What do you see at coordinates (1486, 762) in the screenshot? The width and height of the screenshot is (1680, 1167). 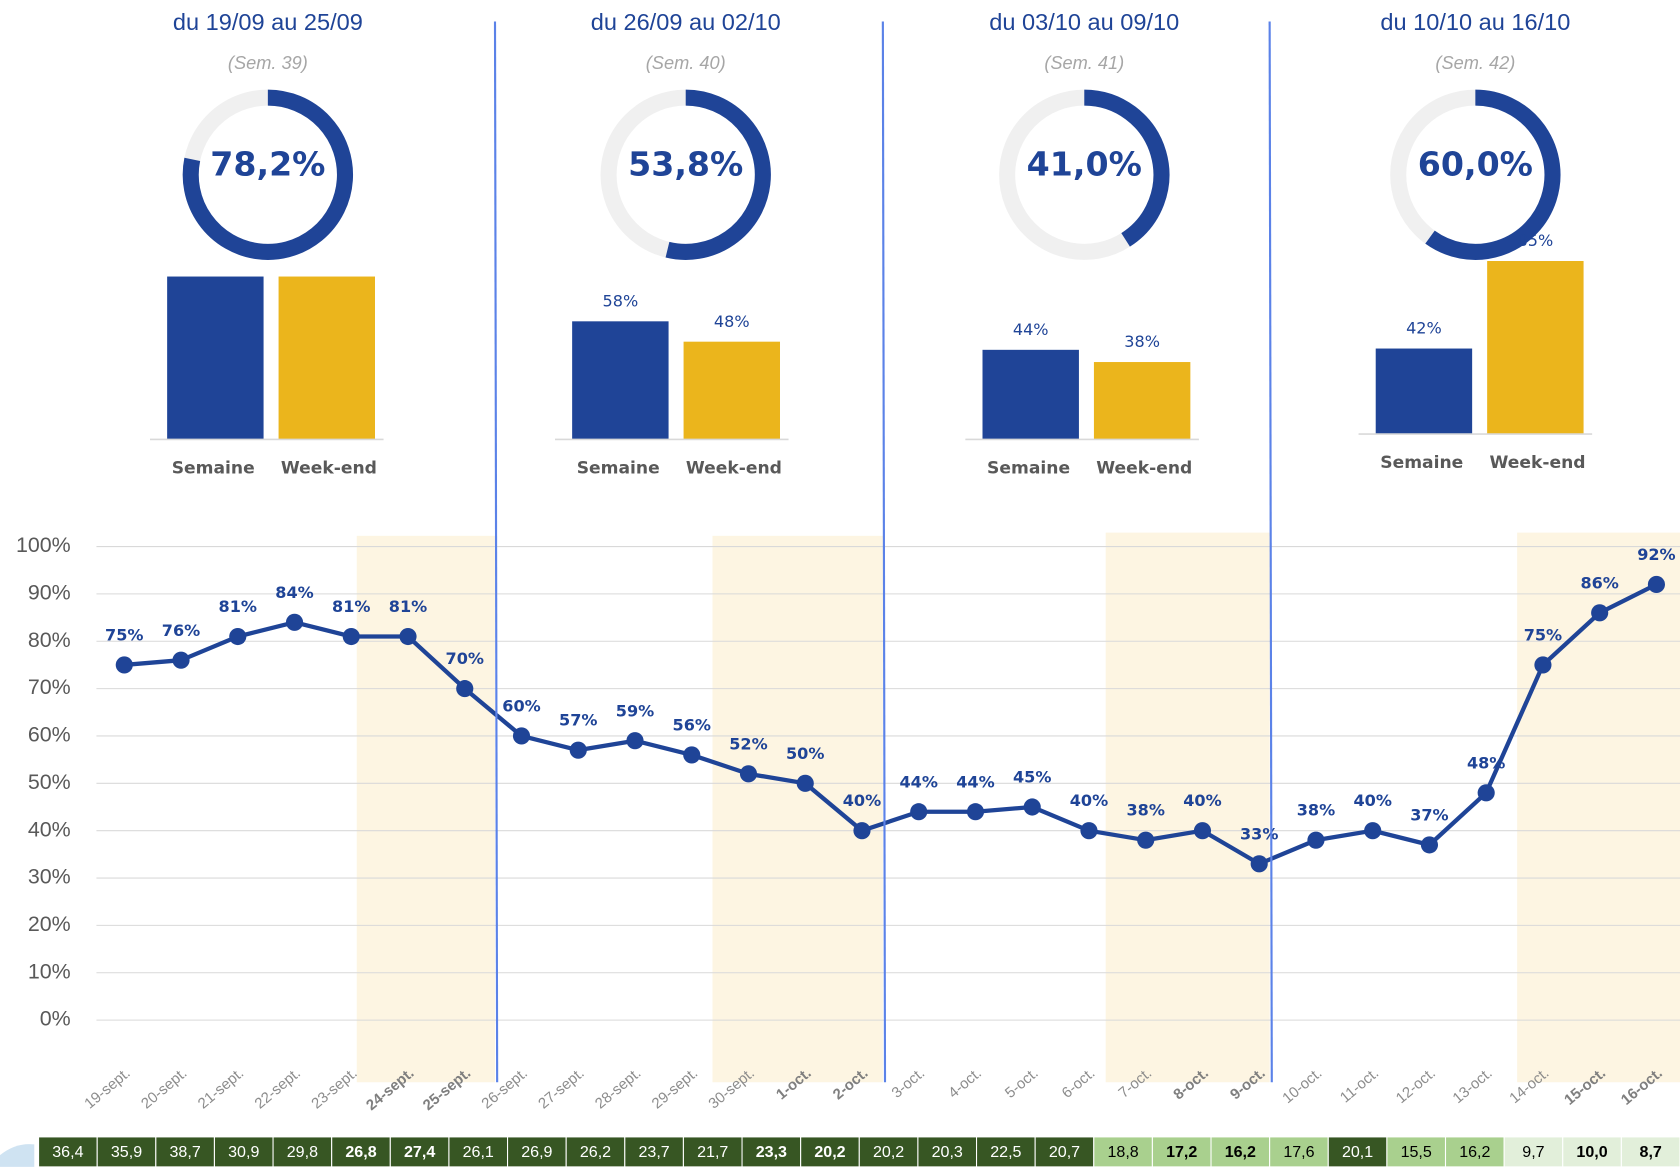 I see `point-label: 48%` at bounding box center [1486, 762].